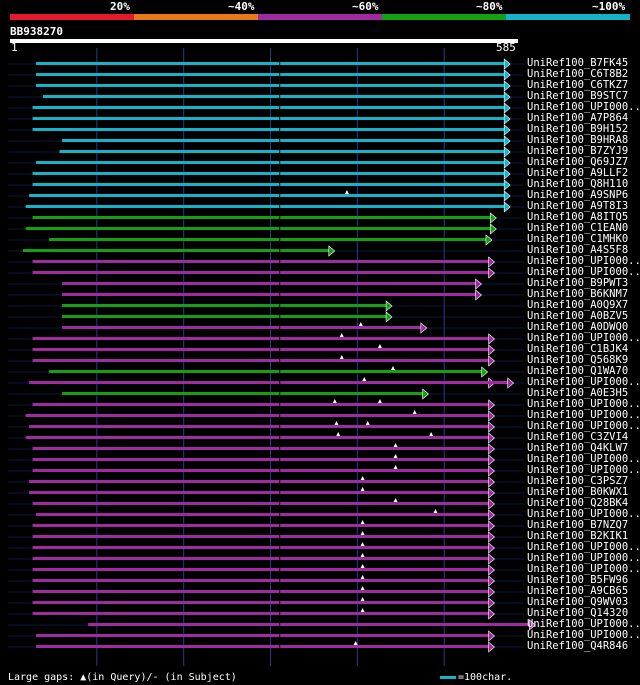  Describe the element at coordinates (485, 677) in the screenshot. I see `scale-text: =100char.` at that location.